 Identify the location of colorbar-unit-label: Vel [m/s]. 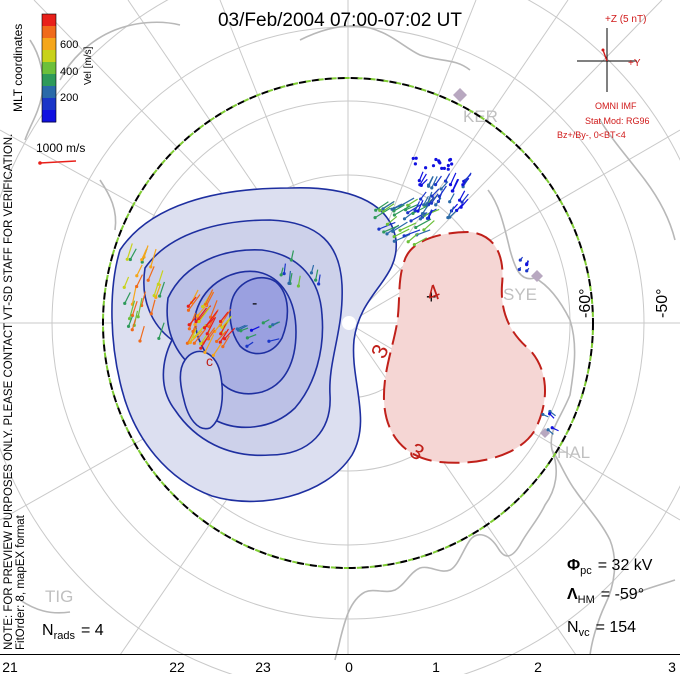
(88, 65).